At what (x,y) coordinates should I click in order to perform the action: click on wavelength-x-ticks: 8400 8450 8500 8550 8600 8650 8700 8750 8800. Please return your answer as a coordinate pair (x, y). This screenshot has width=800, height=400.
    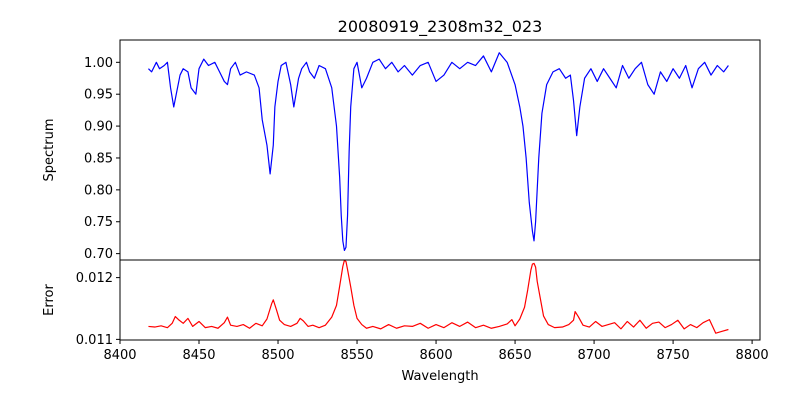
    Looking at the image, I should click on (436, 351).